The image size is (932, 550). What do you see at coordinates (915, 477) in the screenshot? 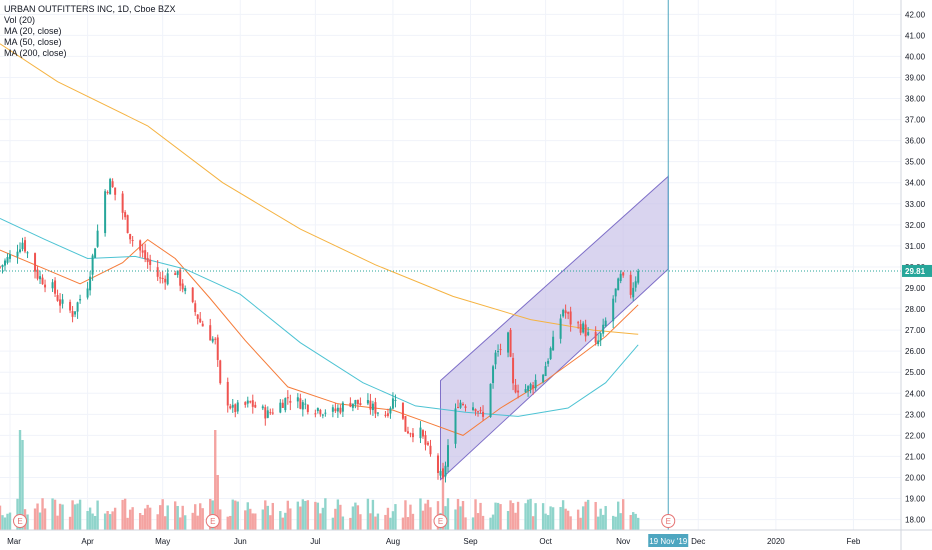
I see `price-tick-label: 20.00` at bounding box center [915, 477].